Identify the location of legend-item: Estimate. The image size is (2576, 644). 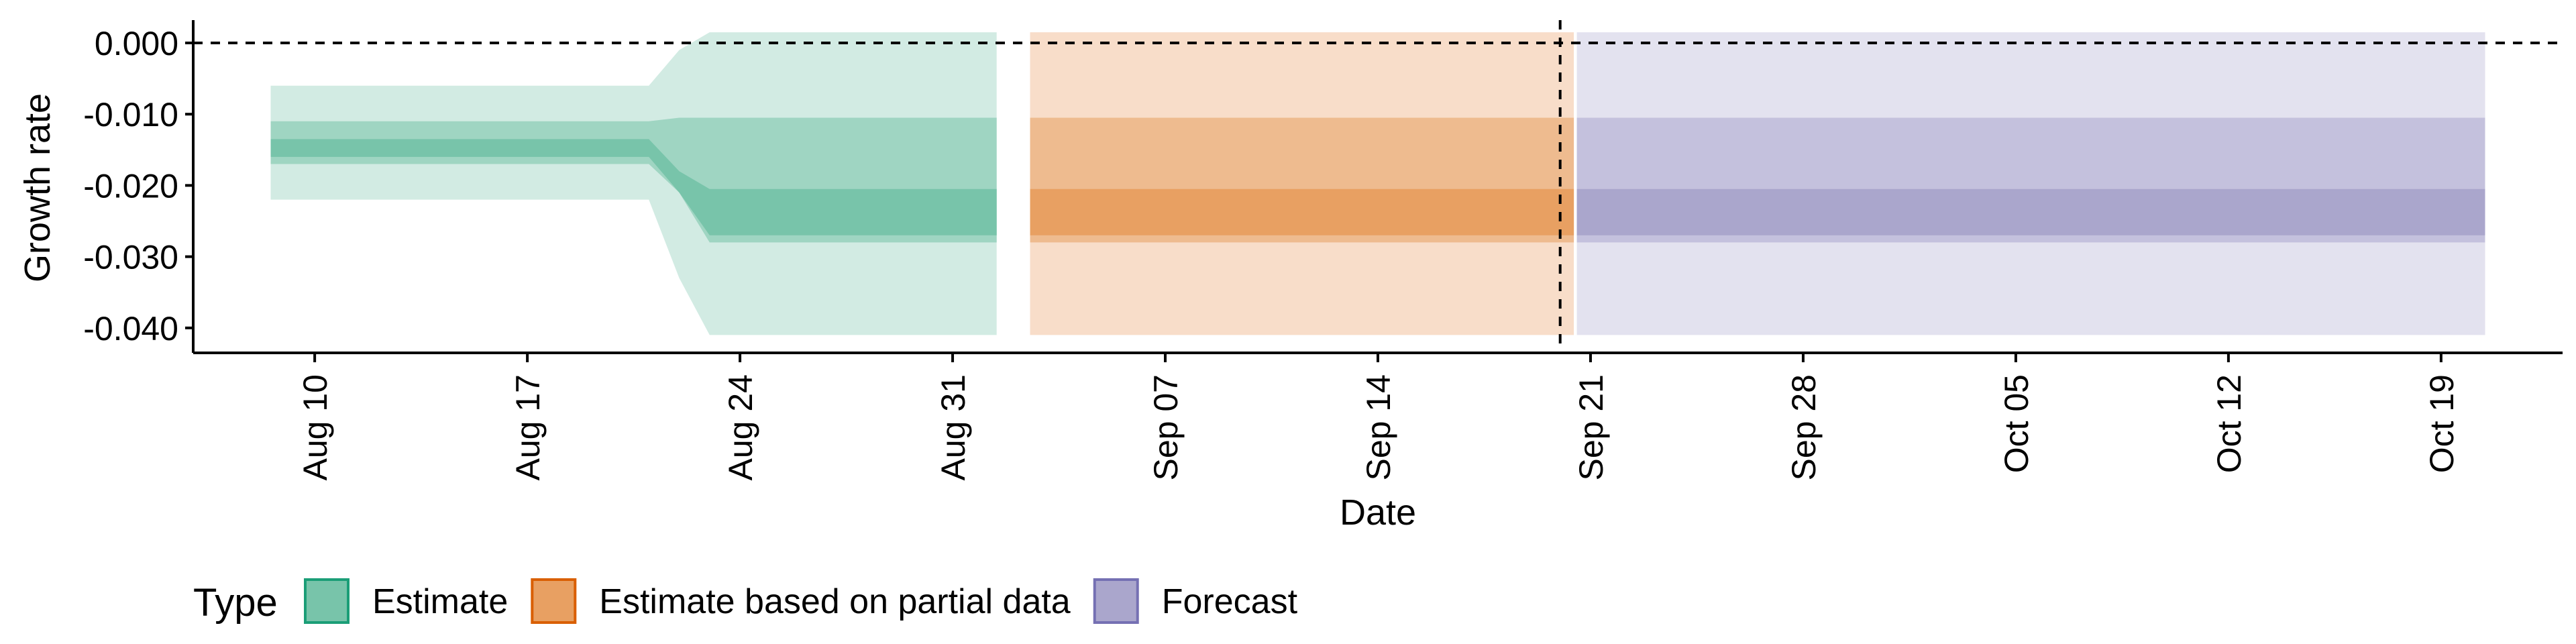
(406, 601).